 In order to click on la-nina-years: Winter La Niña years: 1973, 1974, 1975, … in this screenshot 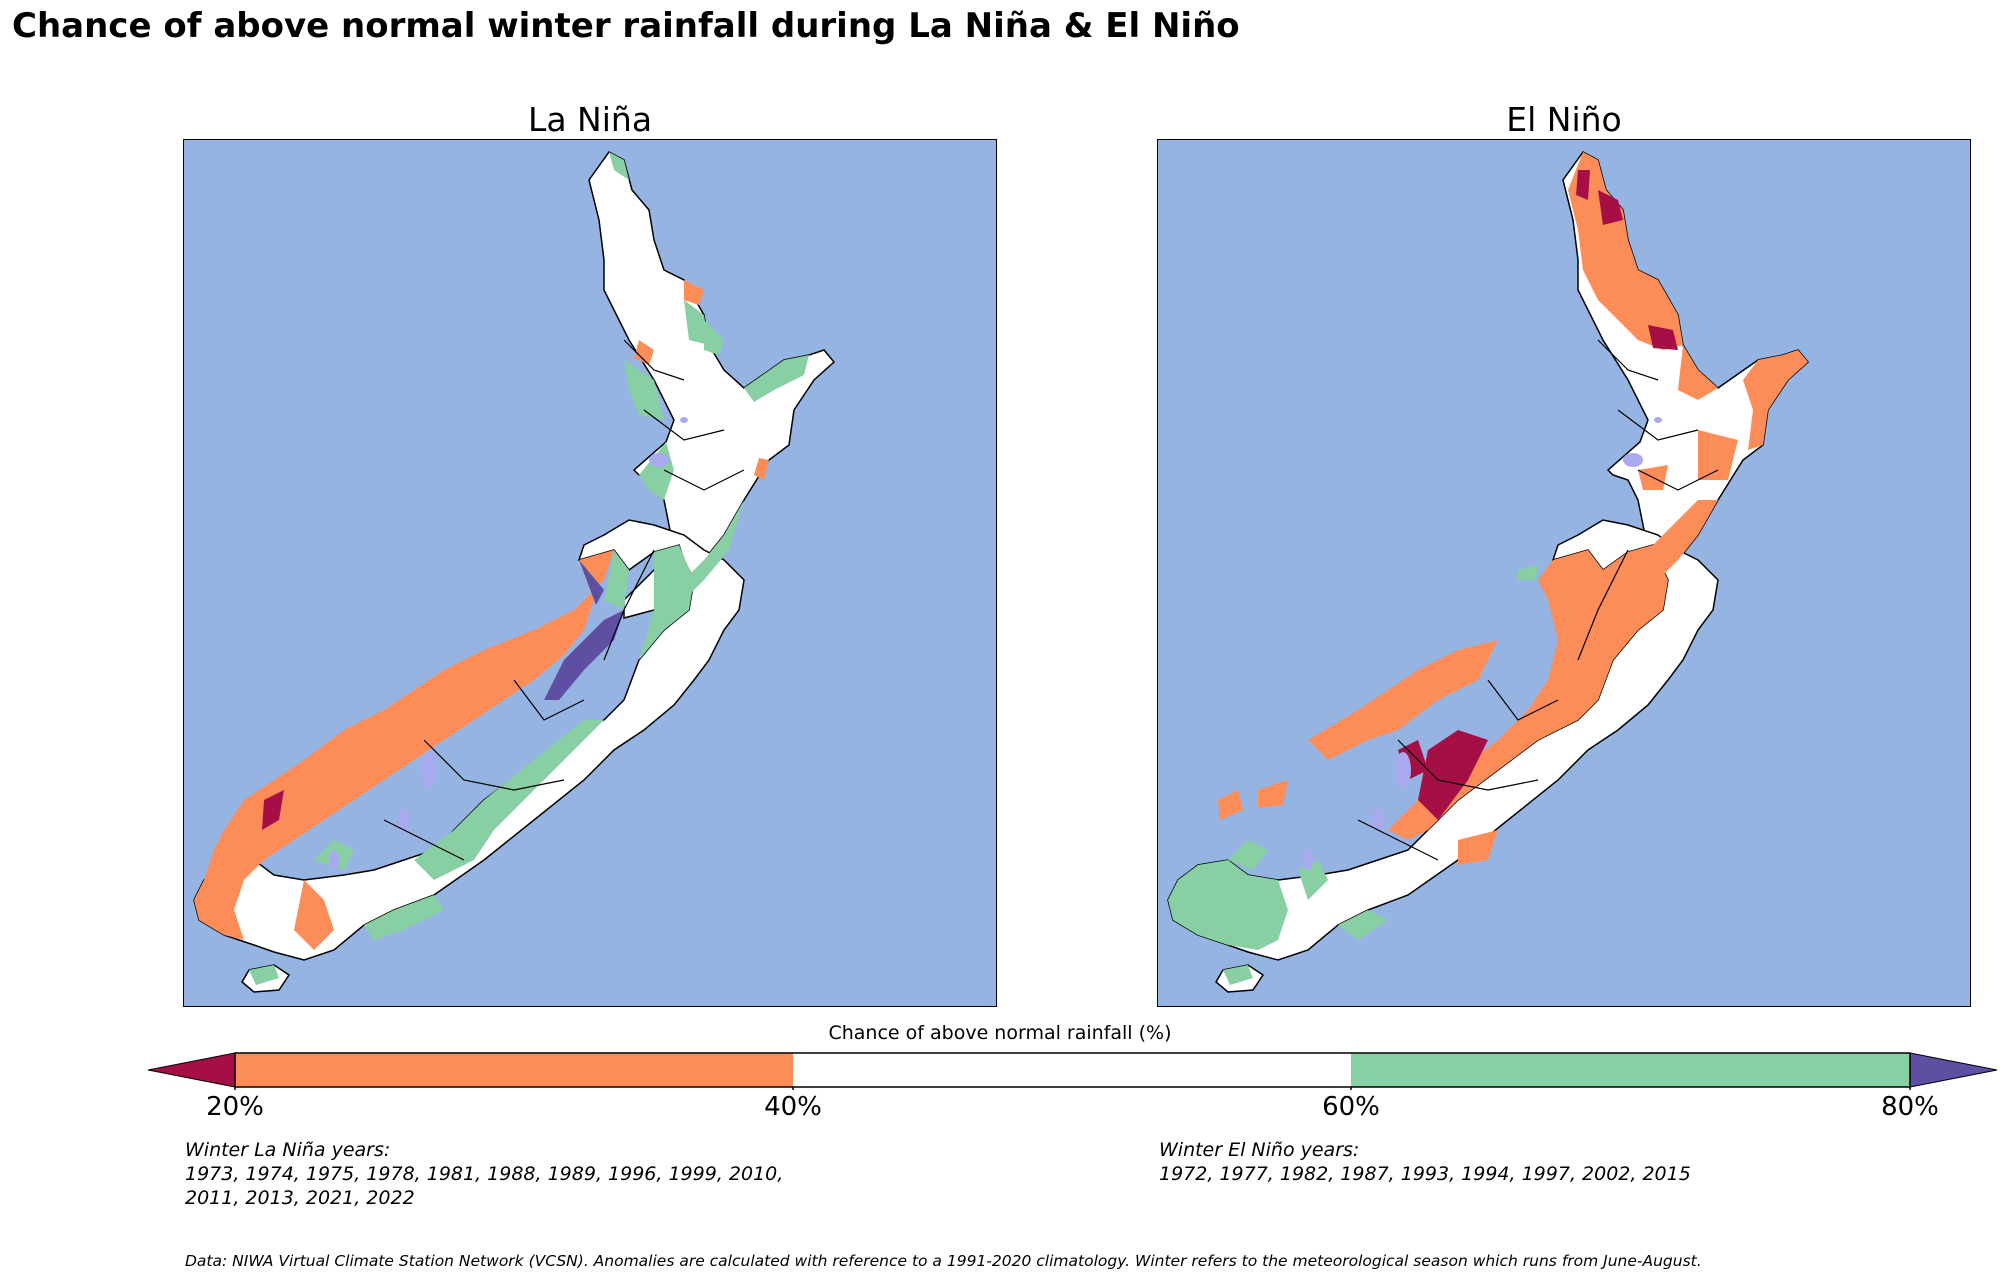, I will do `click(484, 1174)`.